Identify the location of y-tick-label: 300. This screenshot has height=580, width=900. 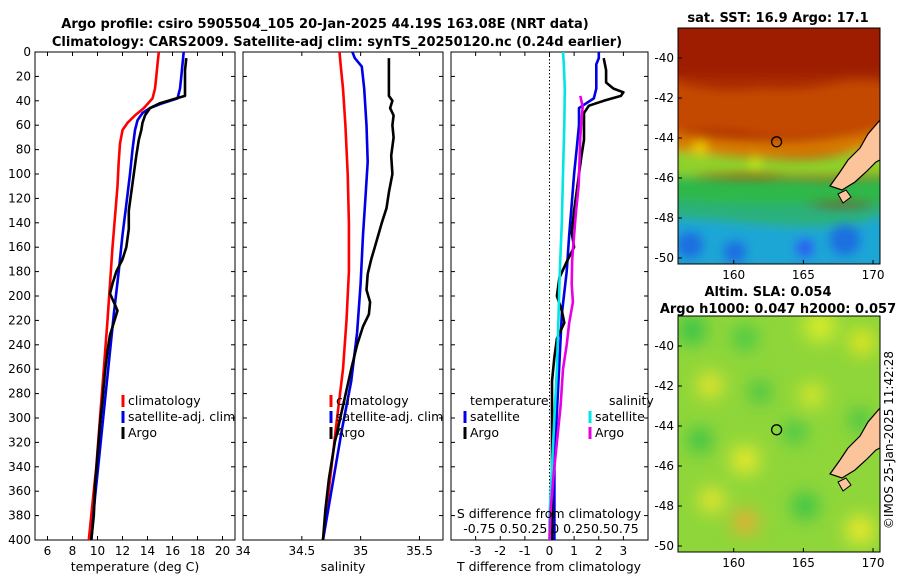
(19, 418).